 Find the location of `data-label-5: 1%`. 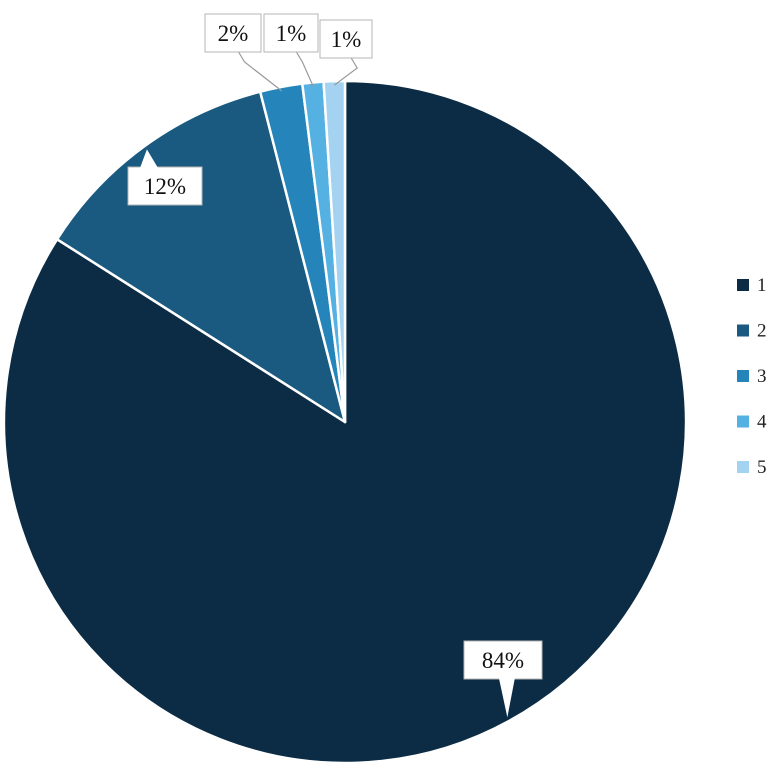

data-label-5: 1% is located at coordinates (346, 52).